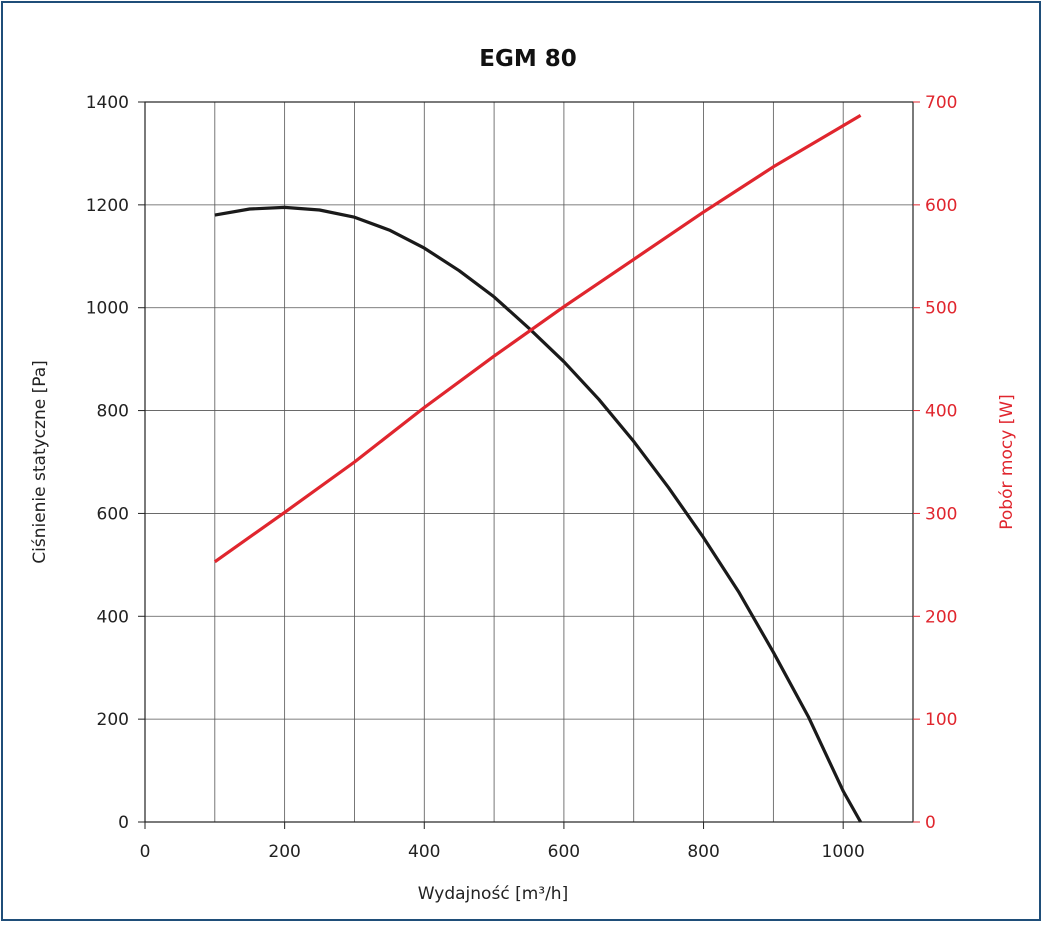 The height and width of the screenshot is (925, 1045). Describe the element at coordinates (113, 412) in the screenshot. I see `y-tick-label: 800` at that location.